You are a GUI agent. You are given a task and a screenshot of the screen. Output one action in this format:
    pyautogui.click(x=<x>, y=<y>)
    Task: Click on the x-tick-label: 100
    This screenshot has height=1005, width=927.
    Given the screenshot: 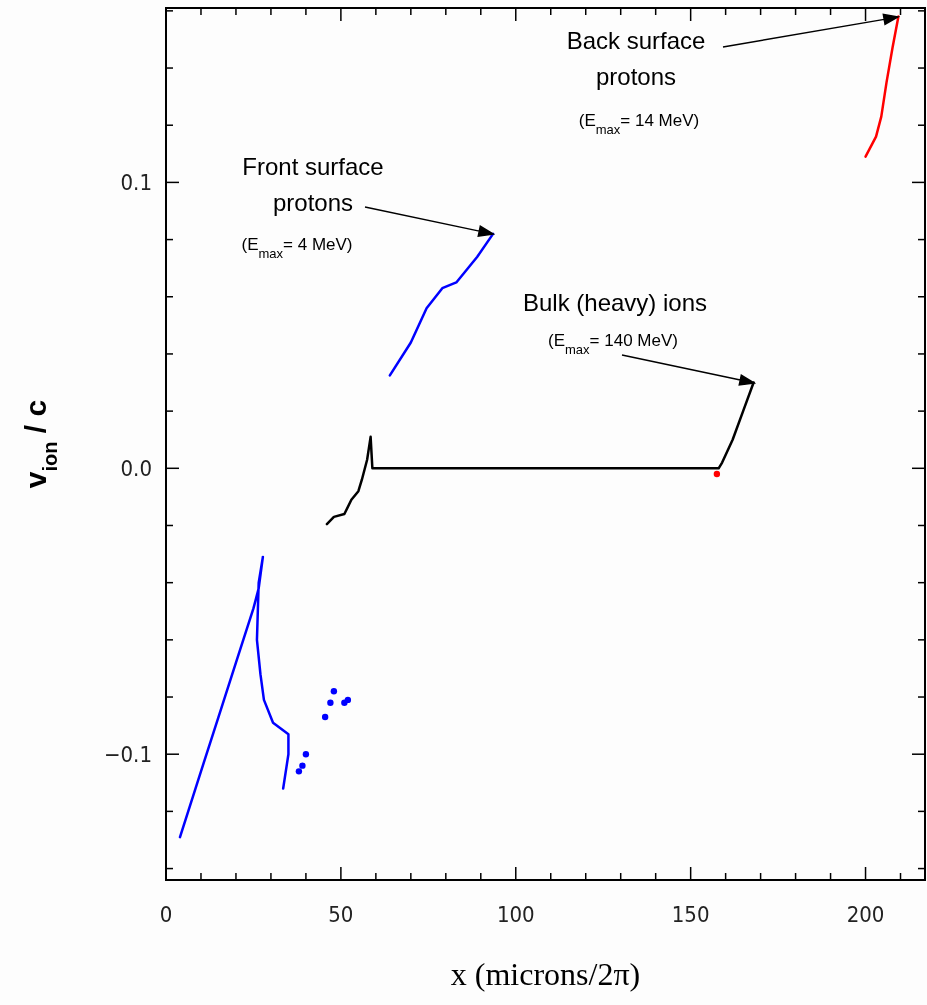 What is the action you would take?
    pyautogui.click(x=515, y=914)
    